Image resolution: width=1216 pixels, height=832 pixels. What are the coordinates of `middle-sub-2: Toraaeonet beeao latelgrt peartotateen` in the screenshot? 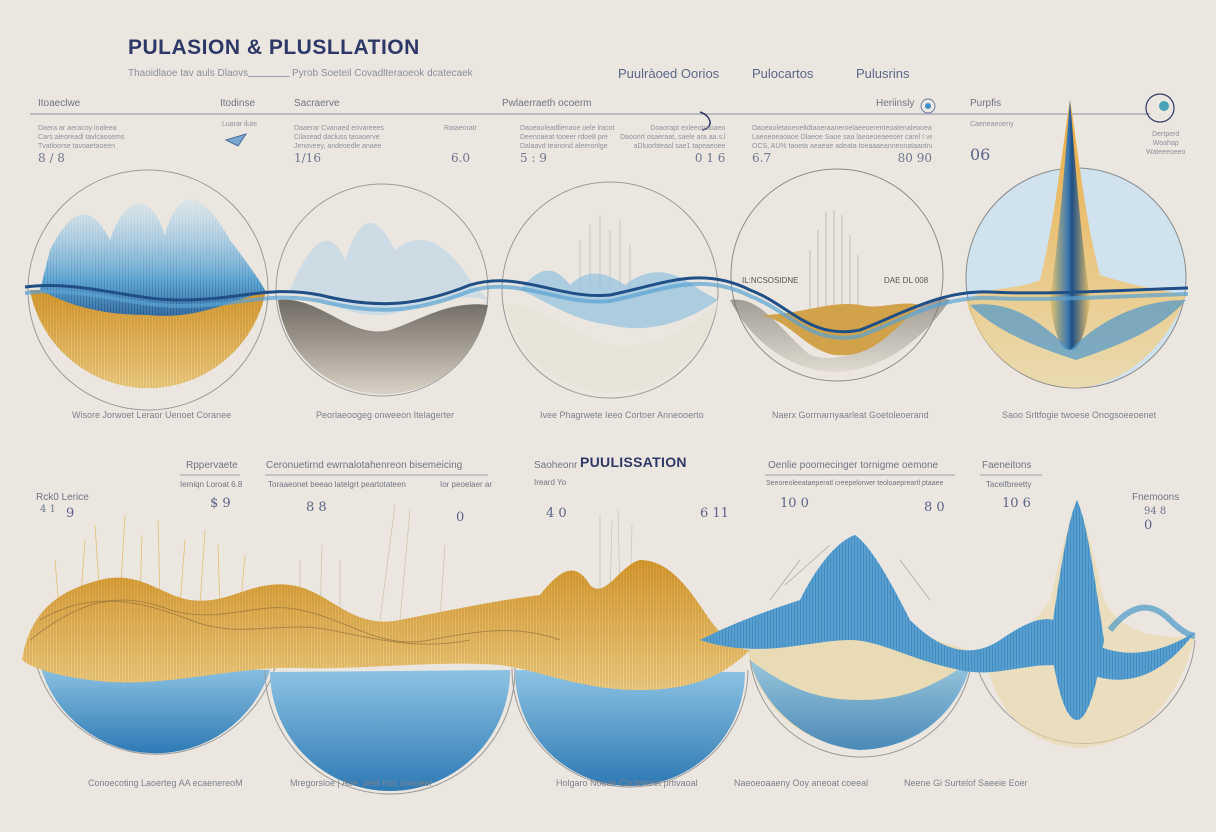 It's located at (337, 484).